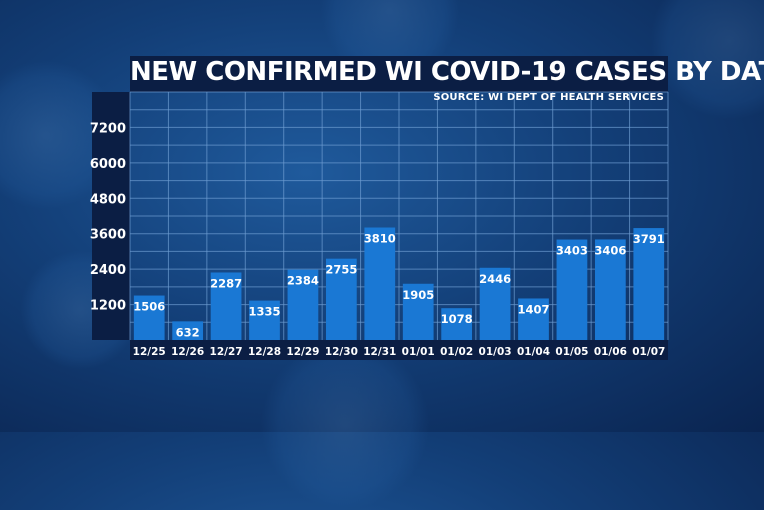 This screenshot has width=764, height=510. What do you see at coordinates (108, 217) in the screenshot?
I see `y-tick-labels: 1200 2400 3600 4800 6000 7200` at bounding box center [108, 217].